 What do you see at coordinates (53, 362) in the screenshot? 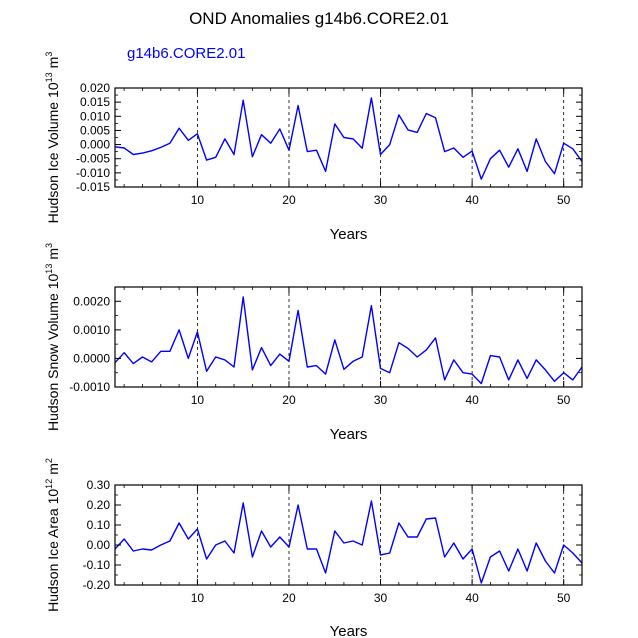
I see `y-label-text: Hudson Snow Volume` at bounding box center [53, 362].